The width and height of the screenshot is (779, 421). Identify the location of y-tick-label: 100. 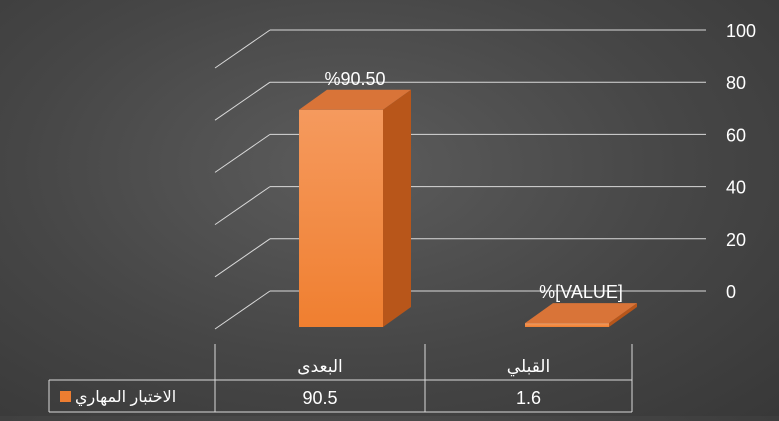
(741, 31).